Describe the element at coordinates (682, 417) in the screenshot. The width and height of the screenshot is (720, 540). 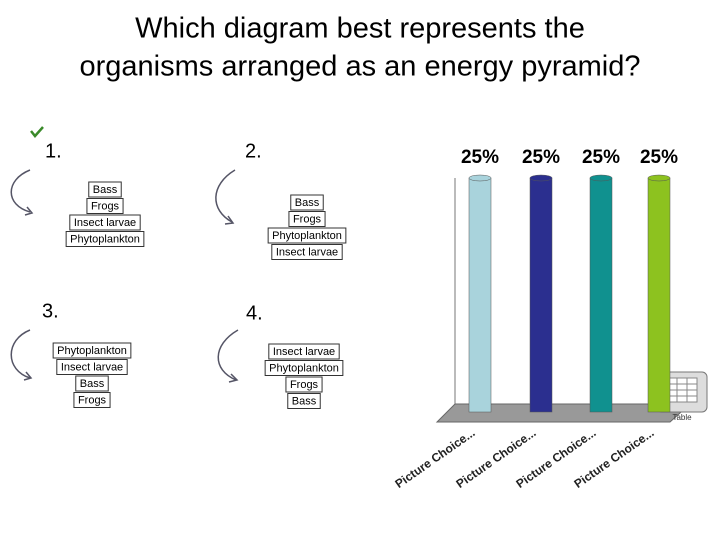
I see `table-icon-label: Table` at that location.